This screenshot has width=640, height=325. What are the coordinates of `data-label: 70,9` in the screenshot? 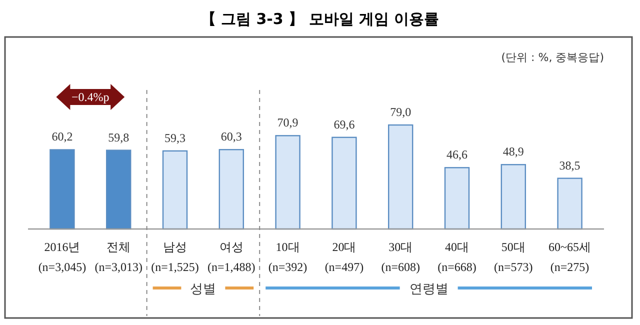 It's located at (287, 123).